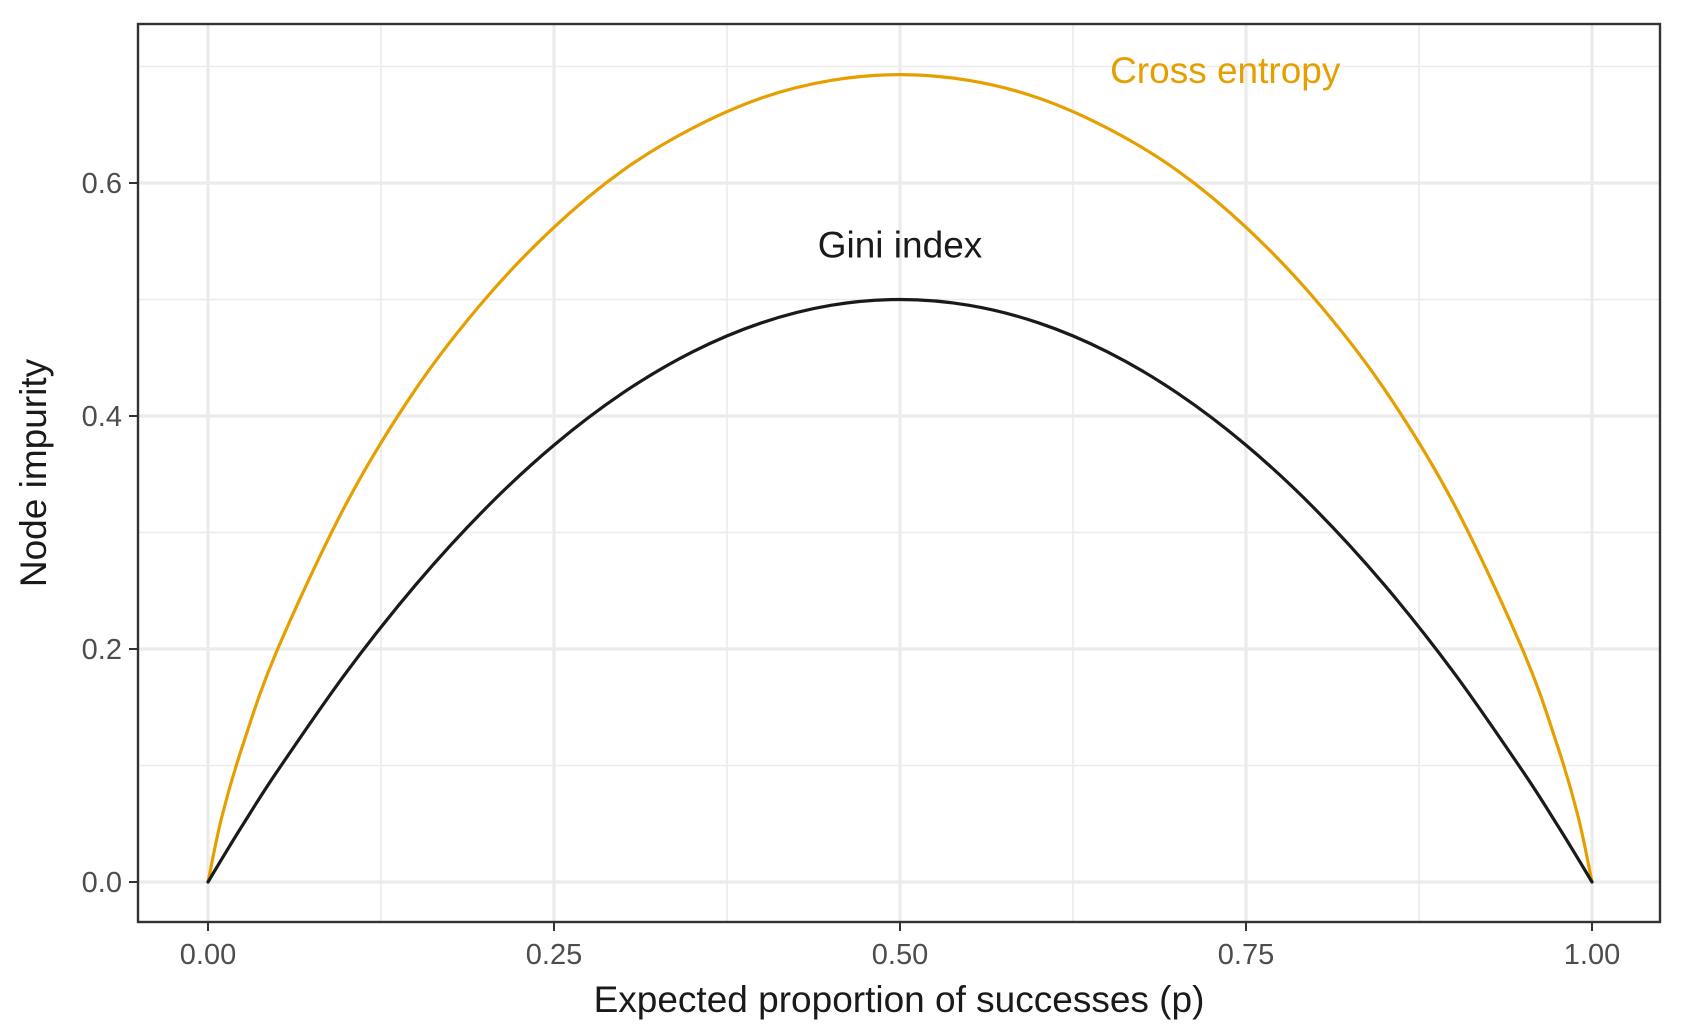  I want to click on y-tick-label: 0.0, so click(102, 883).